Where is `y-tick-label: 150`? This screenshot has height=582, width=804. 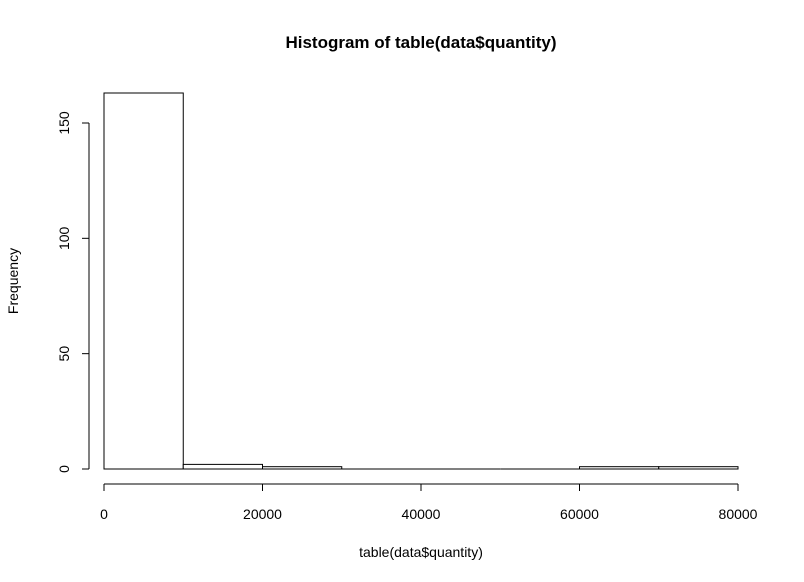 y-tick-label: 150 is located at coordinates (64, 123).